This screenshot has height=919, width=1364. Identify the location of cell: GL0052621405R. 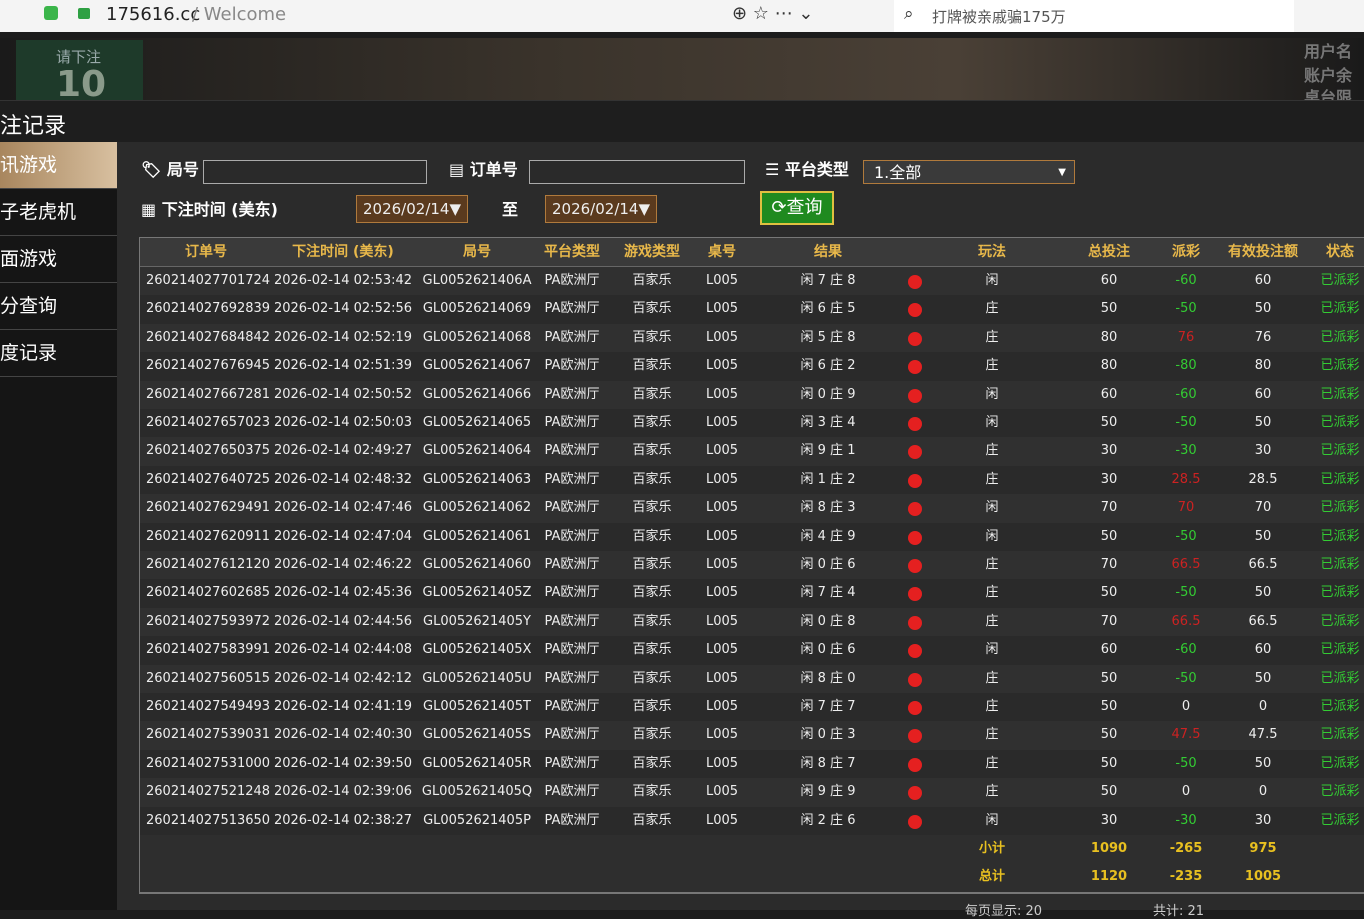
(477, 763).